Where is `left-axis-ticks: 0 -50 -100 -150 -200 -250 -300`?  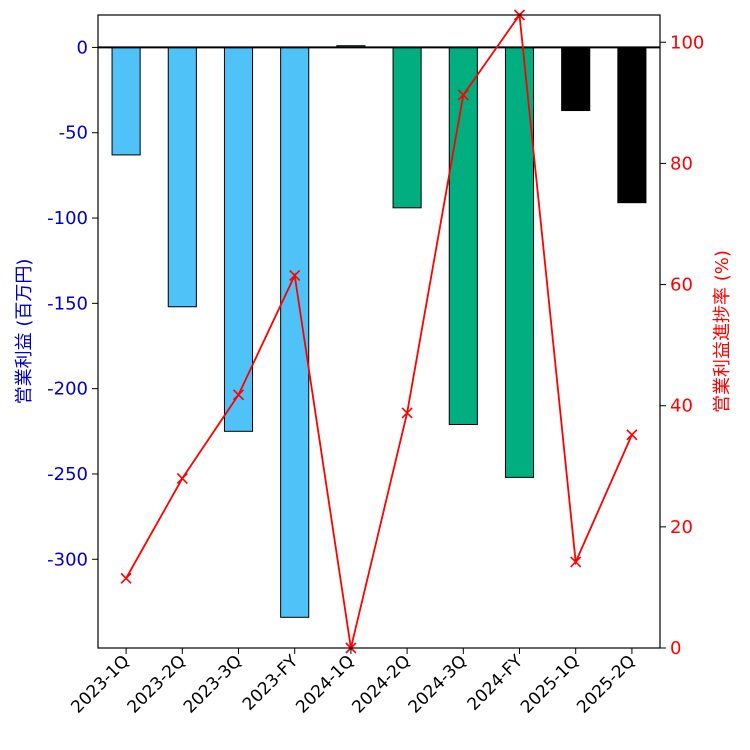
left-axis-ticks: 0 -50 -100 -150 -200 -250 -300 is located at coordinates (72, 303).